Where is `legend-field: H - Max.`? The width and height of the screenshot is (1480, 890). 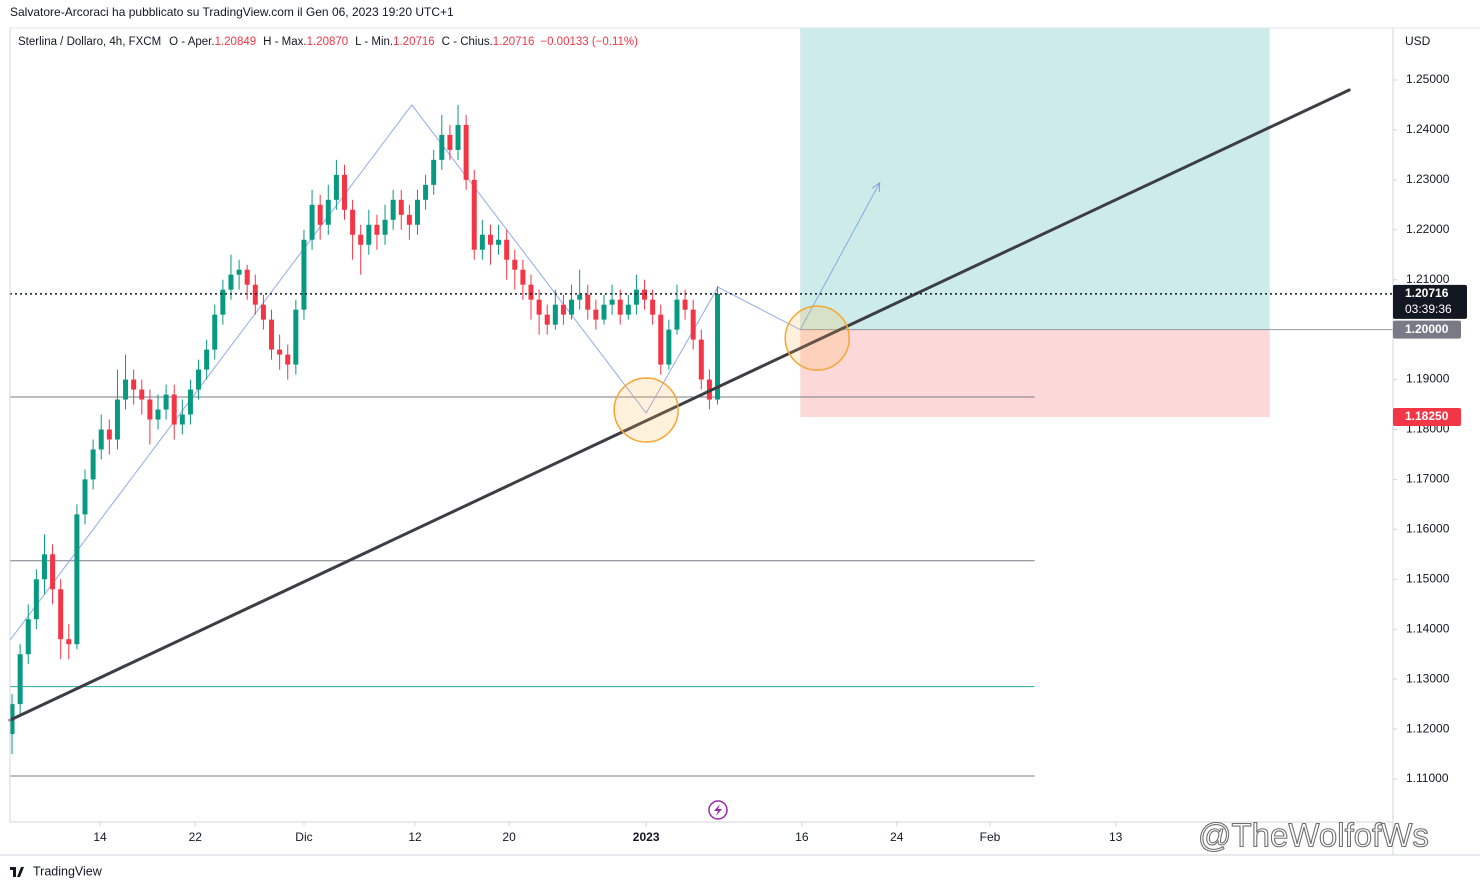 legend-field: H - Max. is located at coordinates (284, 42).